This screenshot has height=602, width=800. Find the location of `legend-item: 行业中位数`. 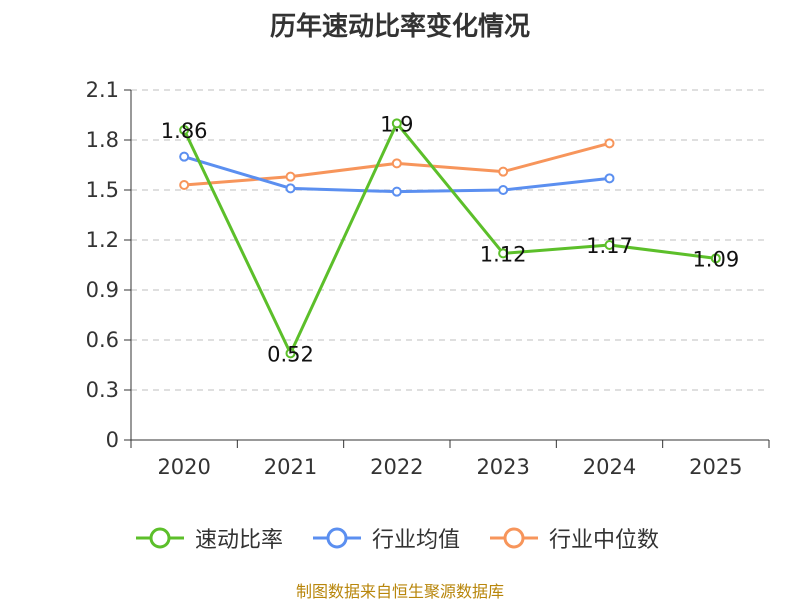

legend-item: 行业中位数 is located at coordinates (574, 538).